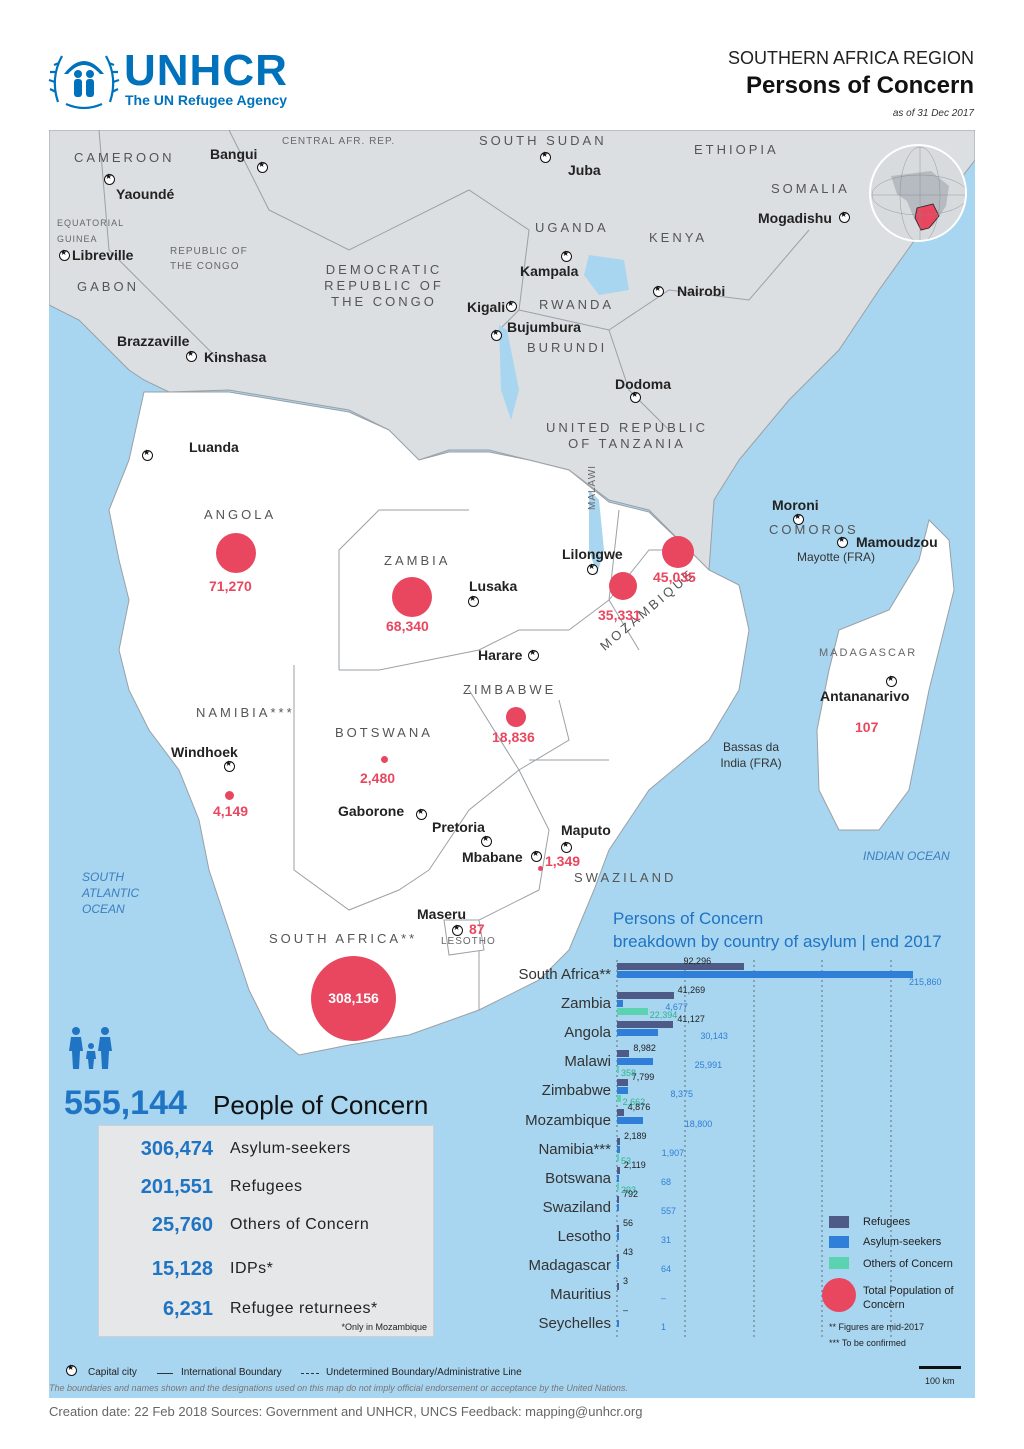 This screenshot has width=1024, height=1449. What do you see at coordinates (940, 1367) in the screenshot?
I see `scale-bar` at bounding box center [940, 1367].